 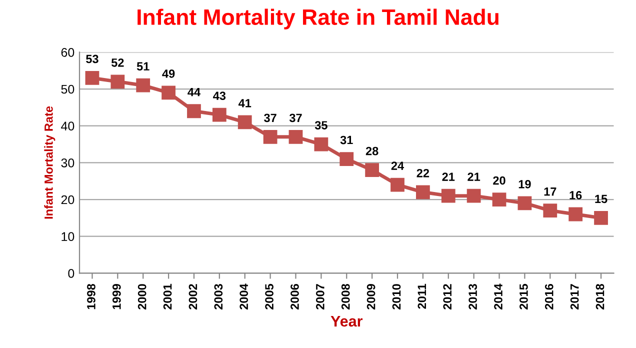 I want to click on y-tick-label: 50, so click(x=67, y=89).